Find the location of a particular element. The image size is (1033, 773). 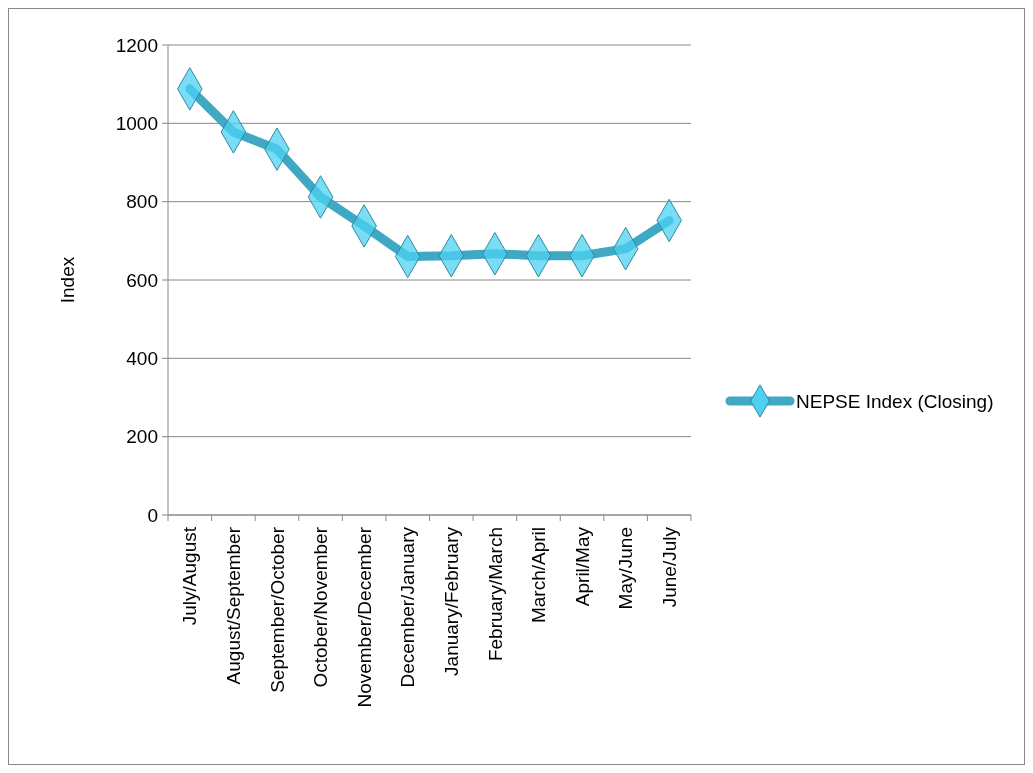

x-tick-label: January/February is located at coordinates (451, 601).